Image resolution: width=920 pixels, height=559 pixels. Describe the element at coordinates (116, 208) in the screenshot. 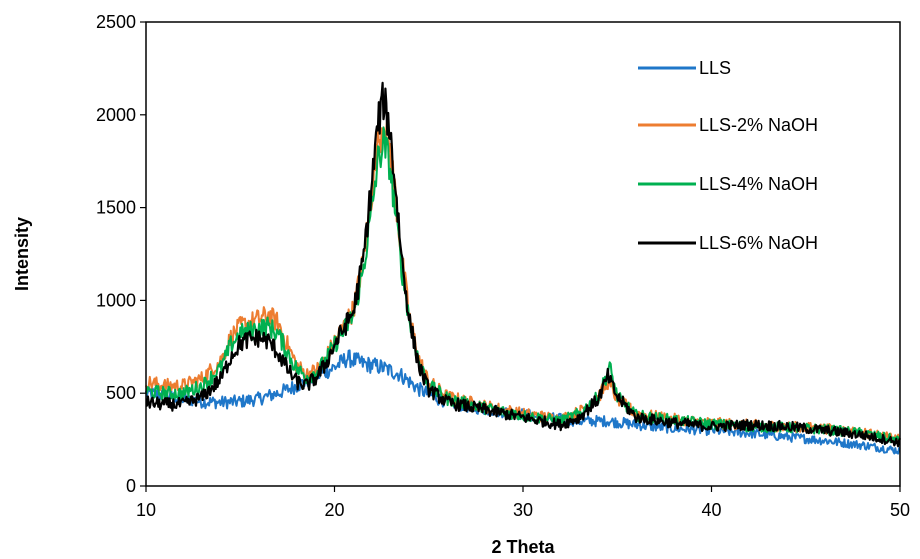

I see `y-tick-label: 1500` at that location.